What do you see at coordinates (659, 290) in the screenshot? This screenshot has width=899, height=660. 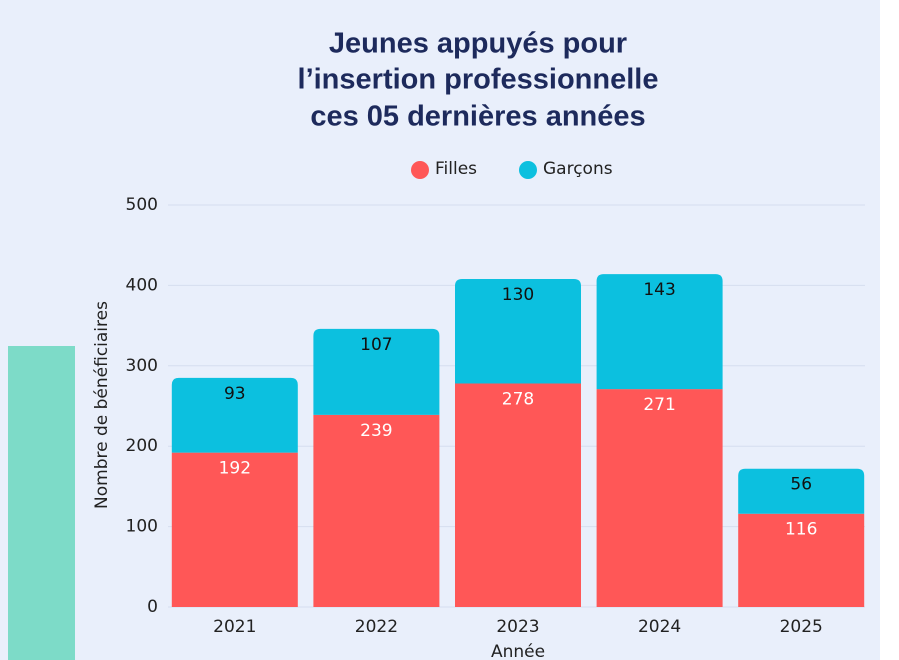 I see `data-label: 143` at bounding box center [659, 290].